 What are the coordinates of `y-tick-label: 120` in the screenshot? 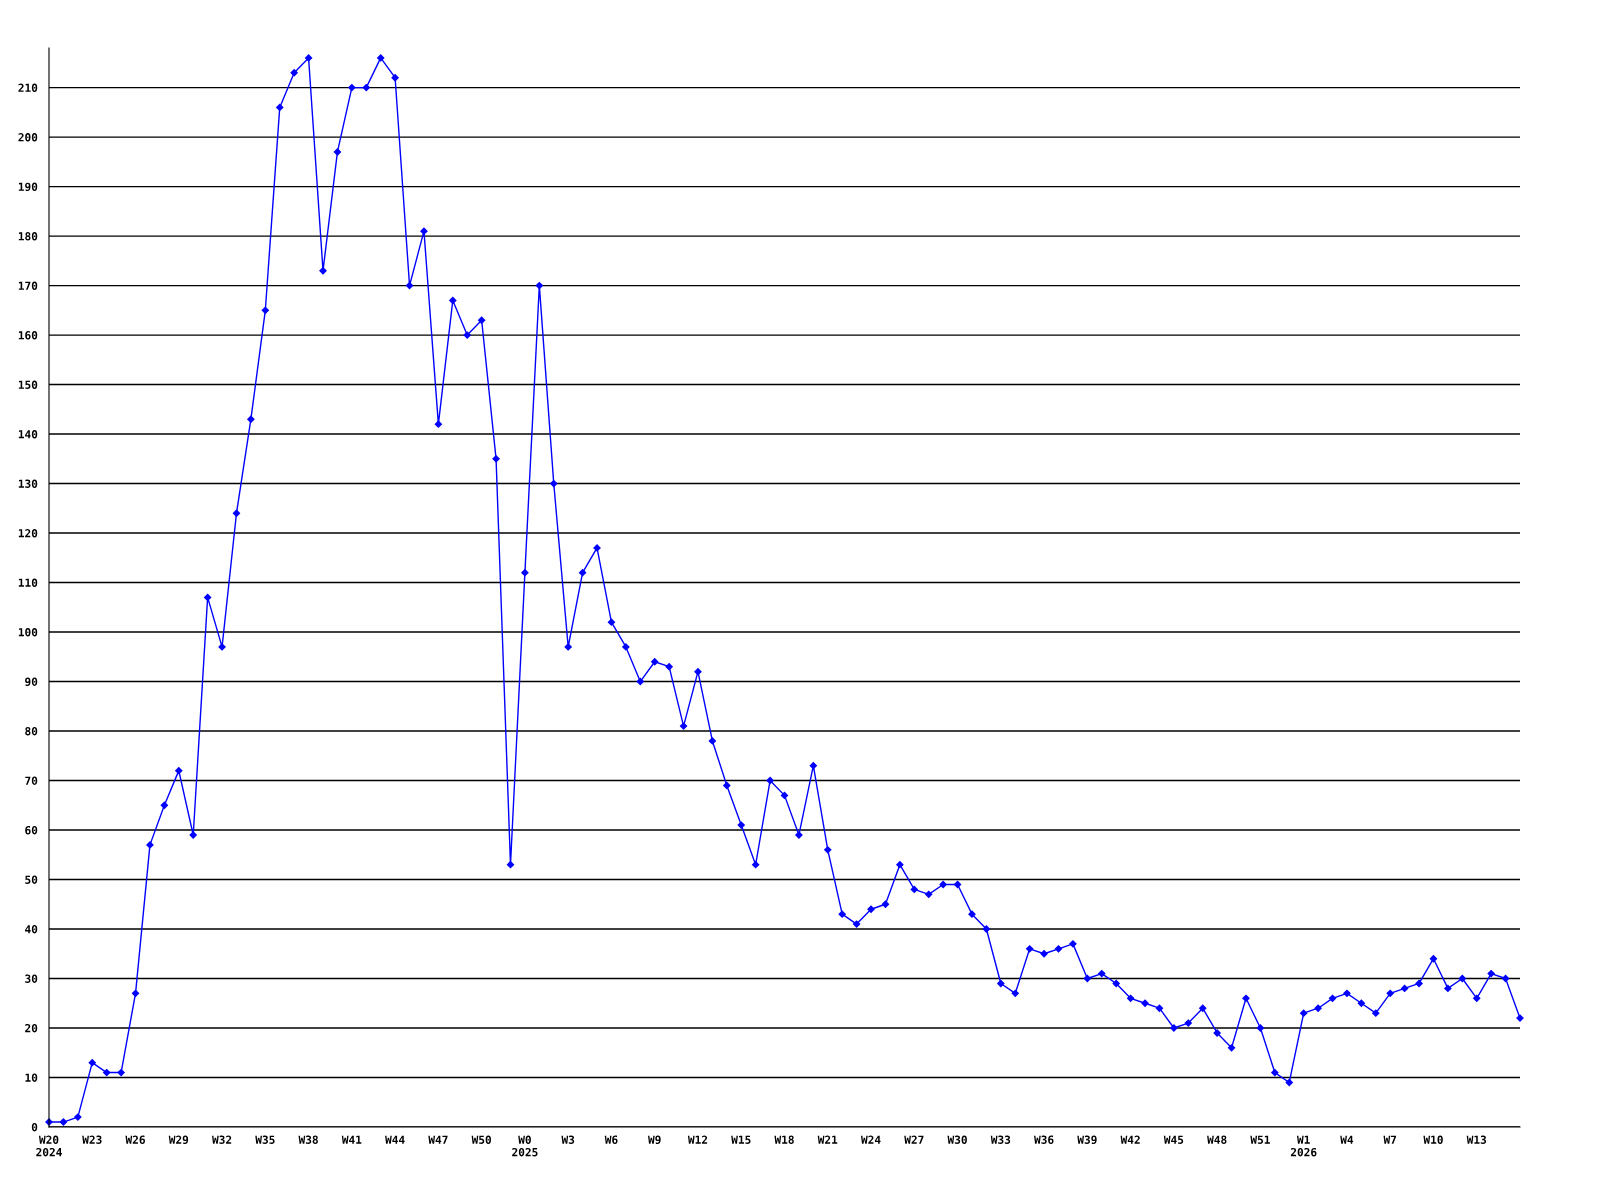 It's located at (28, 533).